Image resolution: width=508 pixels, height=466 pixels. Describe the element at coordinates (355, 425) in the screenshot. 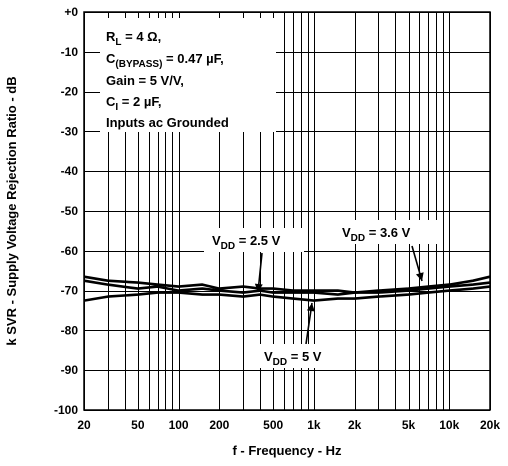

I see `x-tick-label: 2k` at that location.